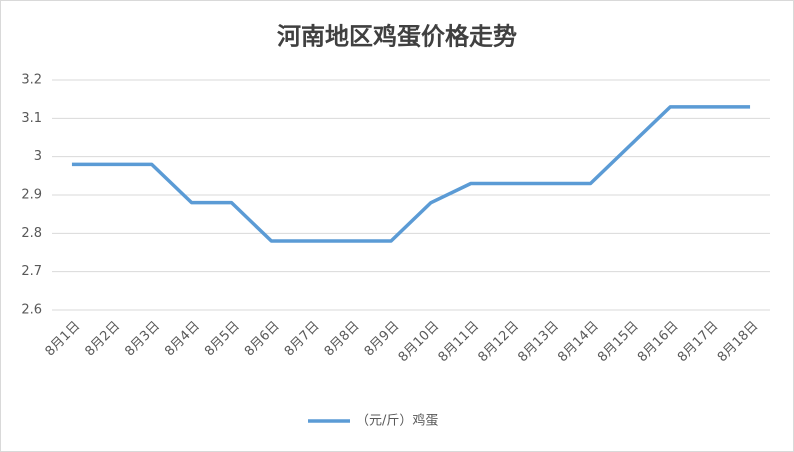 This screenshot has height=452, width=794. What do you see at coordinates (31, 80) in the screenshot?
I see `y-tick-label: 3.2` at bounding box center [31, 80].